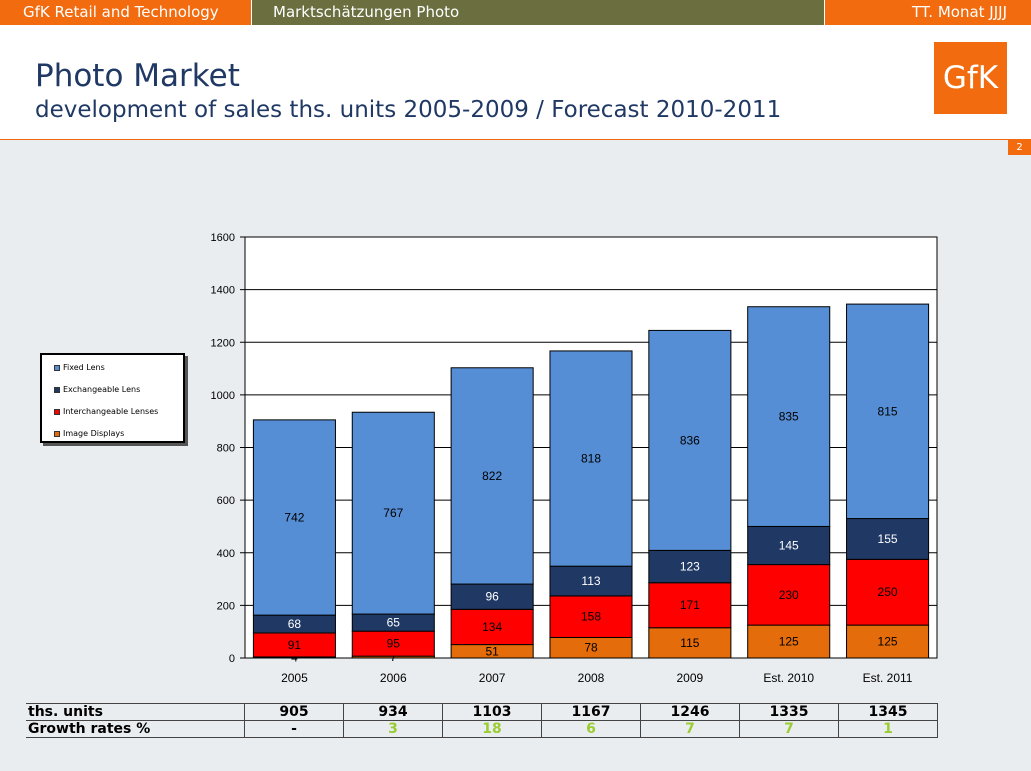  Describe the element at coordinates (94, 433) in the screenshot. I see `legend-label: Image Displays` at that location.